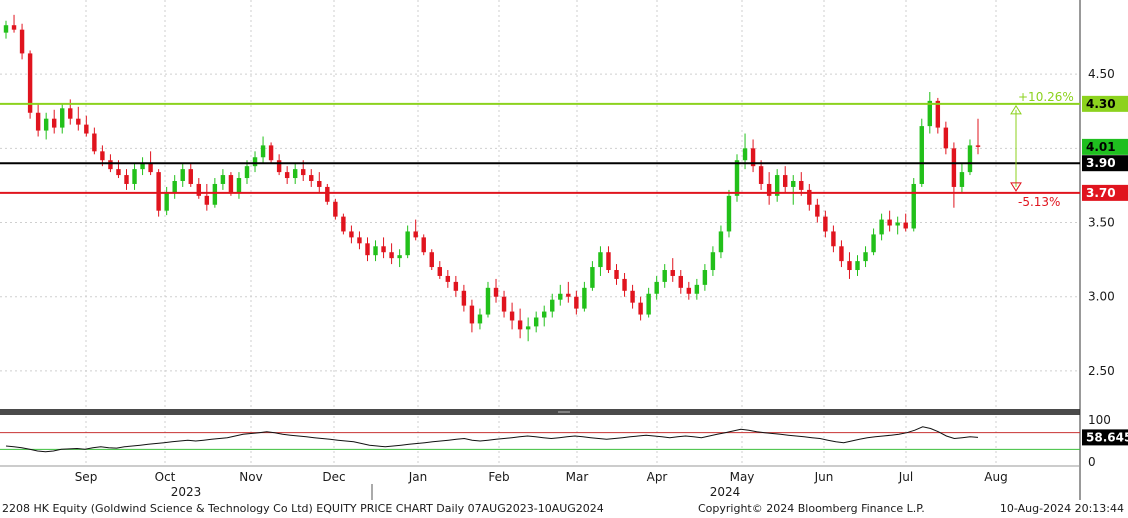 Image resolution: width=1128 pixels, height=518 pixels. Describe the element at coordinates (824, 477) in the screenshot. I see `x-tick-label: Jun` at that location.